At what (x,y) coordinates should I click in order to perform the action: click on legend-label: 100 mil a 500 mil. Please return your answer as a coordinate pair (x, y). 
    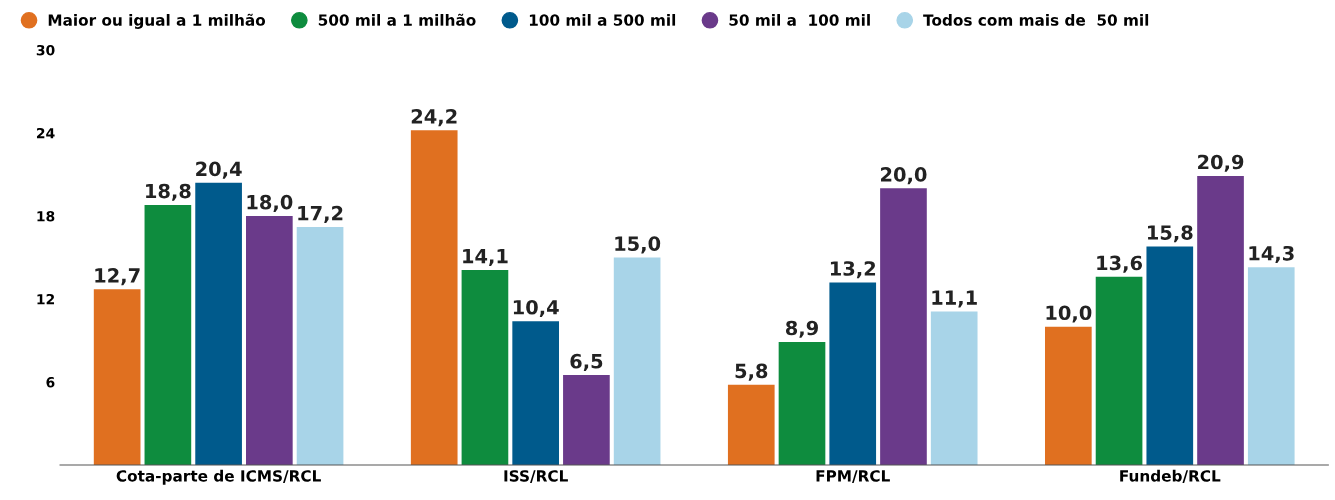
    Looking at the image, I should click on (602, 20).